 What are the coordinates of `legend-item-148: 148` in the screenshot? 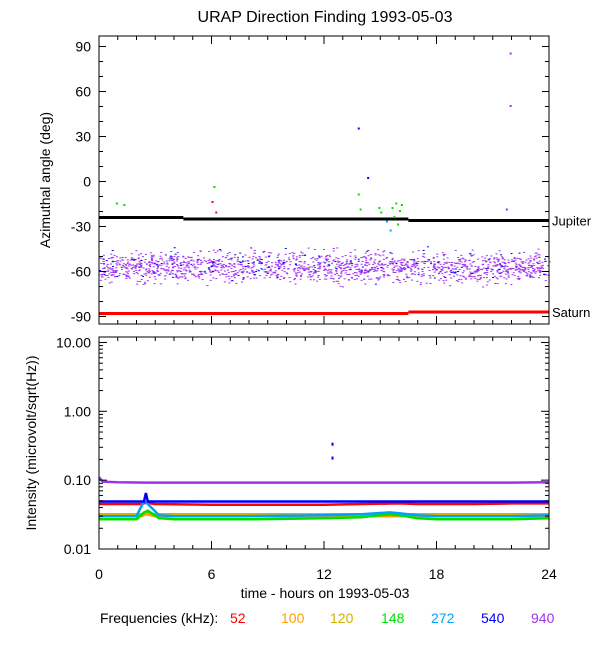 It's located at (393, 618).